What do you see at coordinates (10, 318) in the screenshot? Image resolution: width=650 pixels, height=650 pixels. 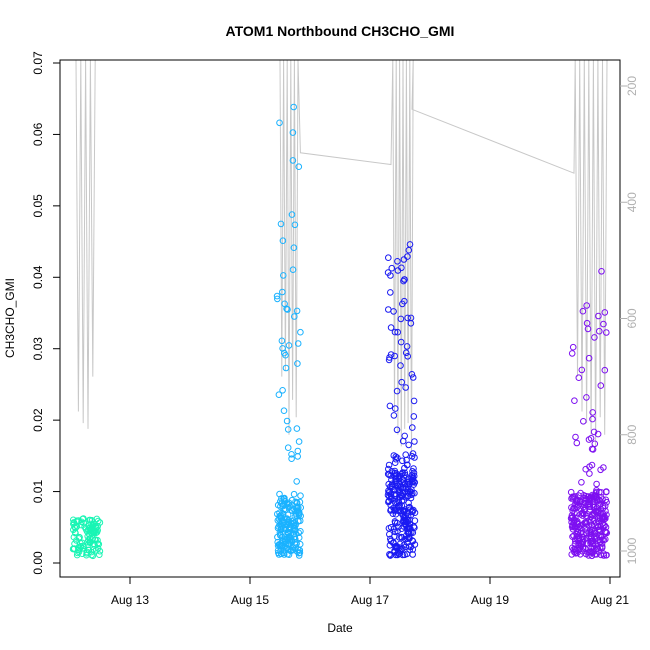 I see `y-axis-label: CH3CHO_GMI` at bounding box center [10, 318].